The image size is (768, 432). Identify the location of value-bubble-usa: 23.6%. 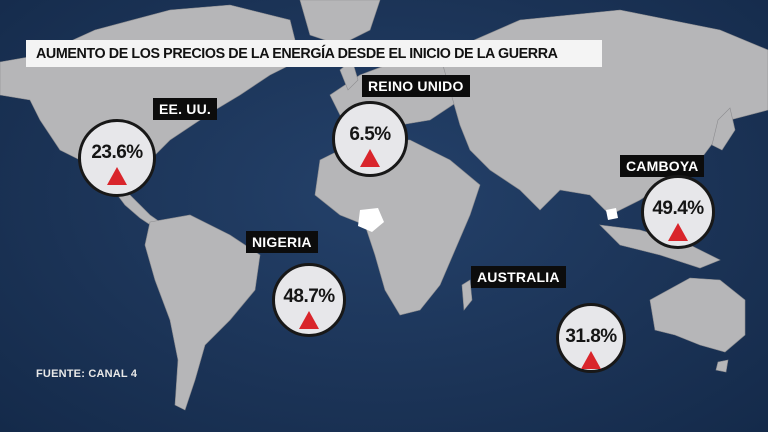
(117, 158).